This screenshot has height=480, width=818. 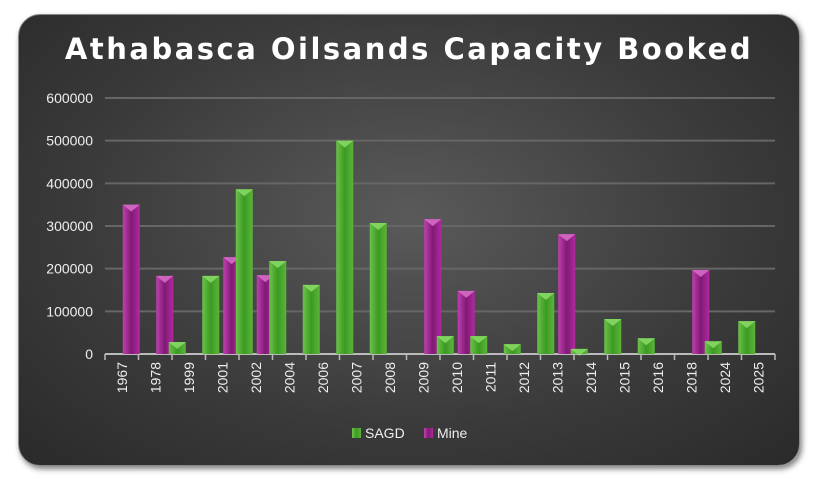 What do you see at coordinates (457, 377) in the screenshot?
I see `x-tick-label: 2010` at bounding box center [457, 377].